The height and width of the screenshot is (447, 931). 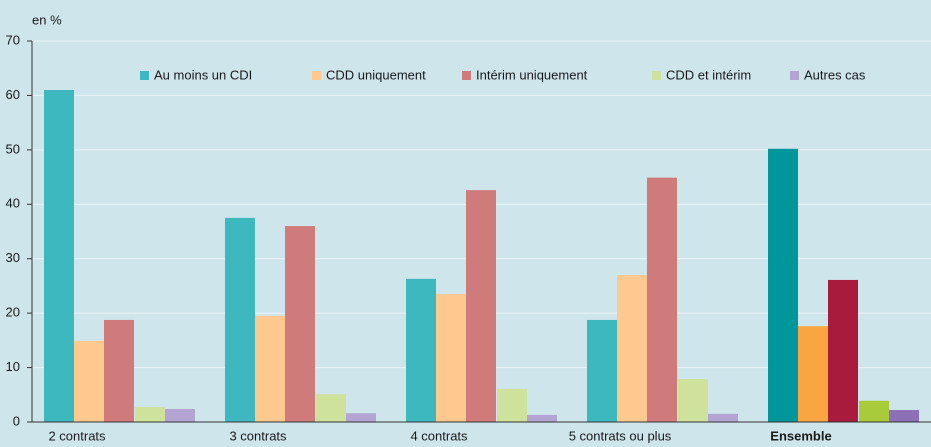 I want to click on y-tick-label: 40, so click(x=13, y=203).